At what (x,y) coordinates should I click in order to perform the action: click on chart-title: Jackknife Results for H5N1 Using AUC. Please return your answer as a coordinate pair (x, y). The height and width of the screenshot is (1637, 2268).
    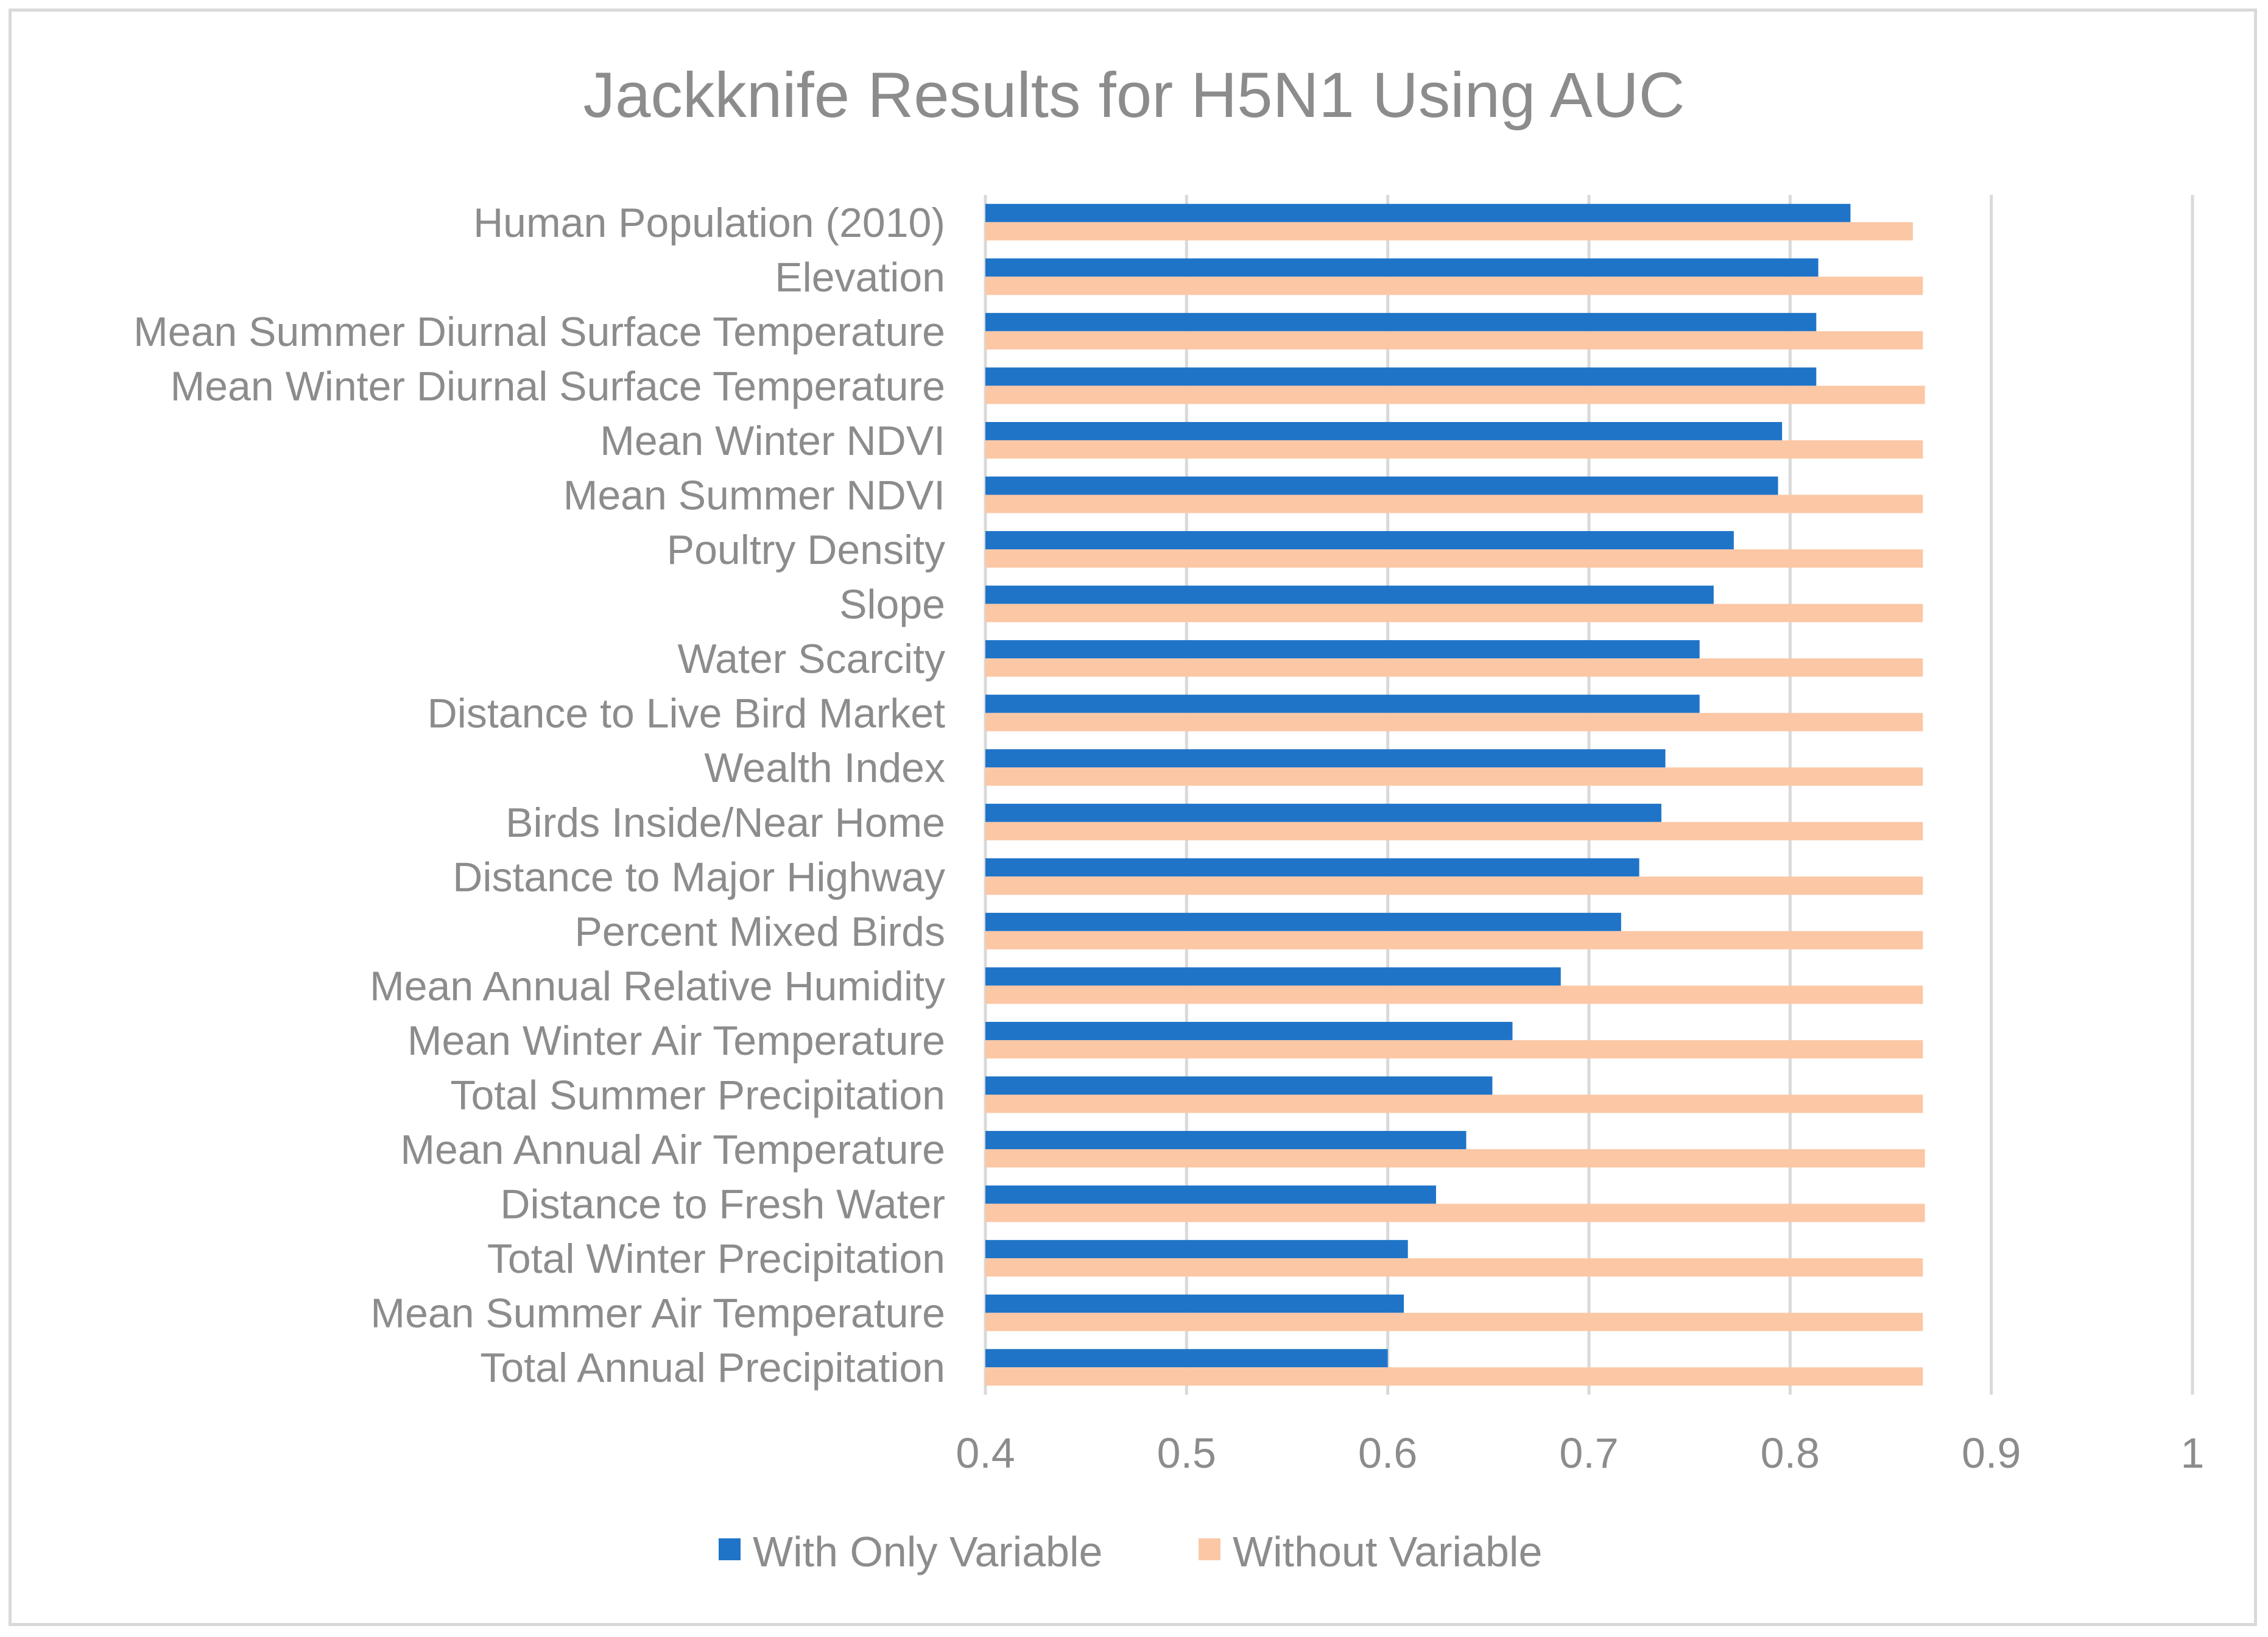
    Looking at the image, I should click on (1134, 95).